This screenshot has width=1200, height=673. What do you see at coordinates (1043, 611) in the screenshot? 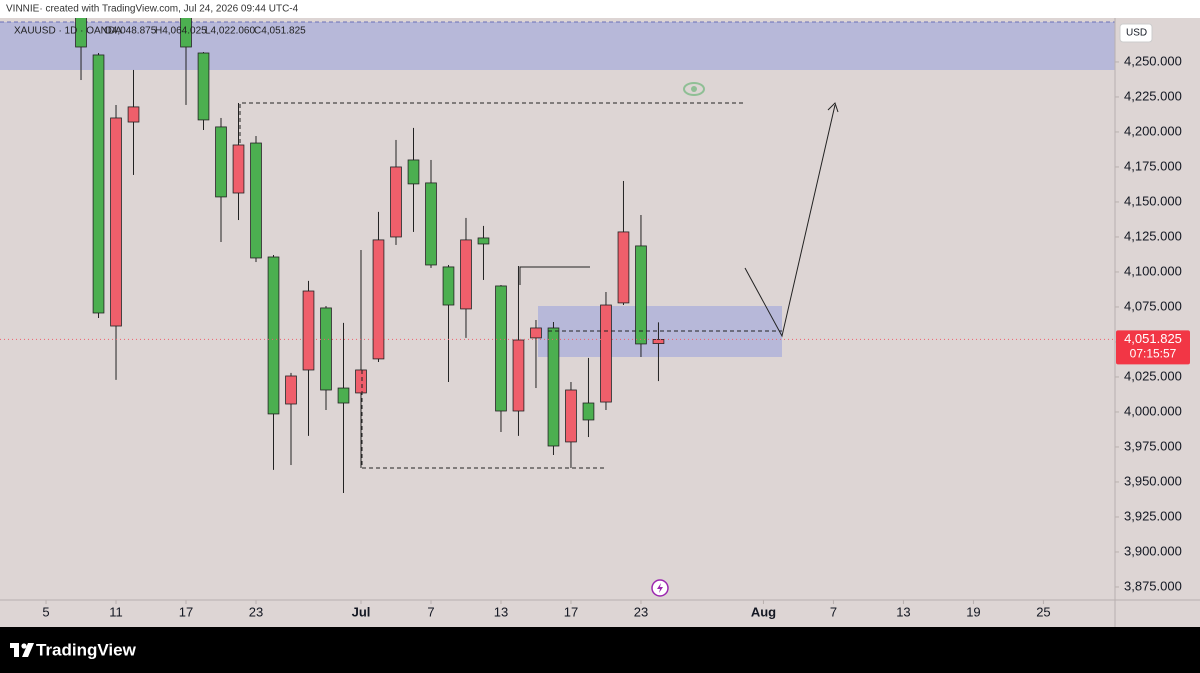
I see `x-tick-label: 25` at bounding box center [1043, 611].